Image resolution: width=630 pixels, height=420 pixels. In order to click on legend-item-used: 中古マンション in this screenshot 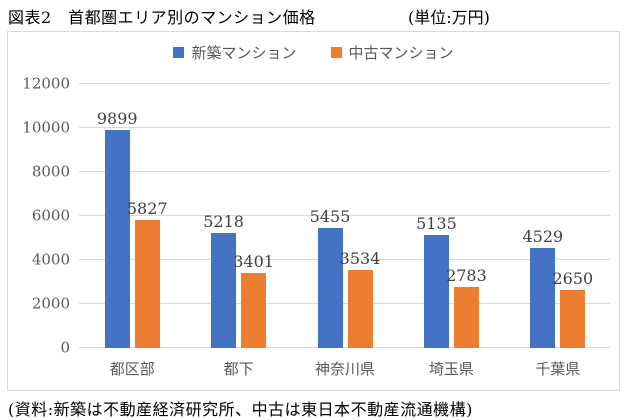, I will do `click(392, 52)`.